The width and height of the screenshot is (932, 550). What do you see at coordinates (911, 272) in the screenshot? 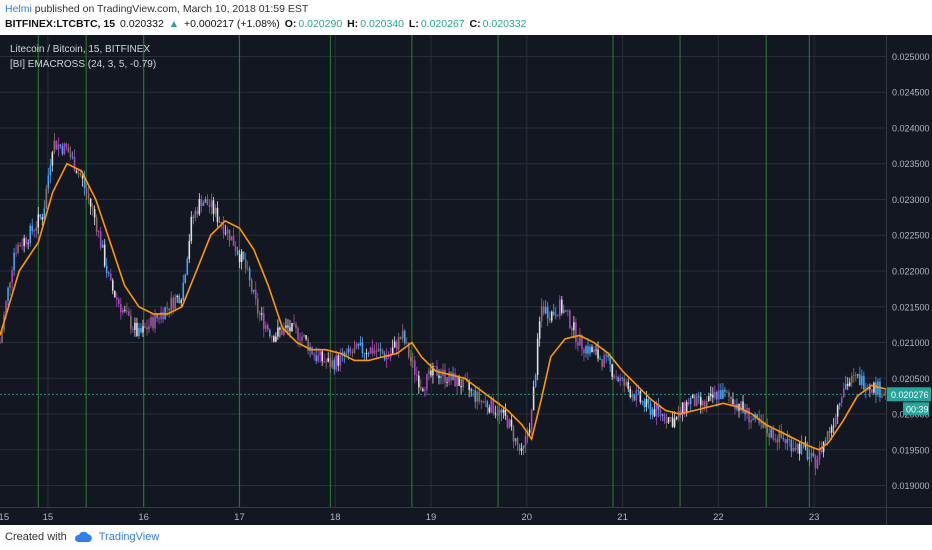
I see `y-tick-label: 0.022000` at bounding box center [911, 272].